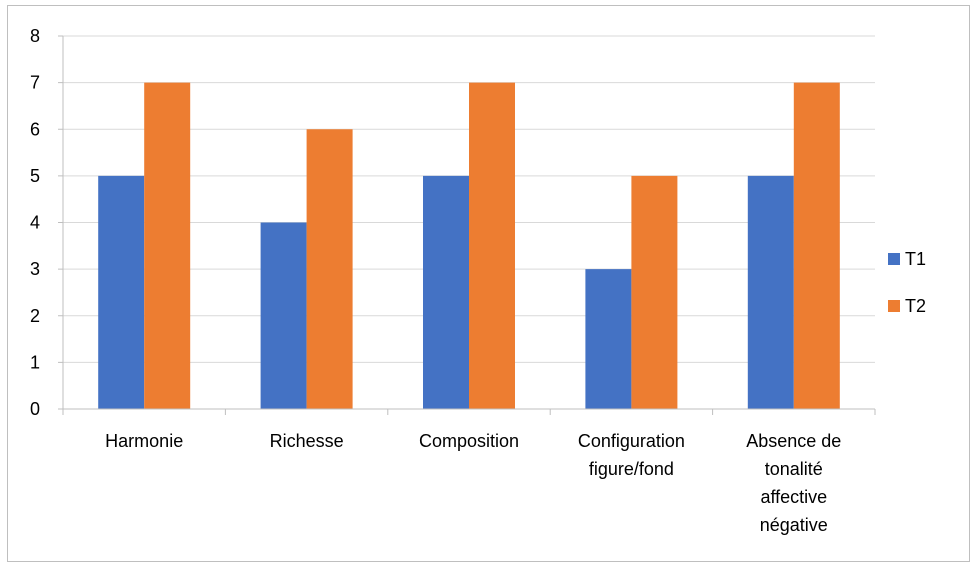  What do you see at coordinates (35, 316) in the screenshot?
I see `y-tick-label: 2` at bounding box center [35, 316].